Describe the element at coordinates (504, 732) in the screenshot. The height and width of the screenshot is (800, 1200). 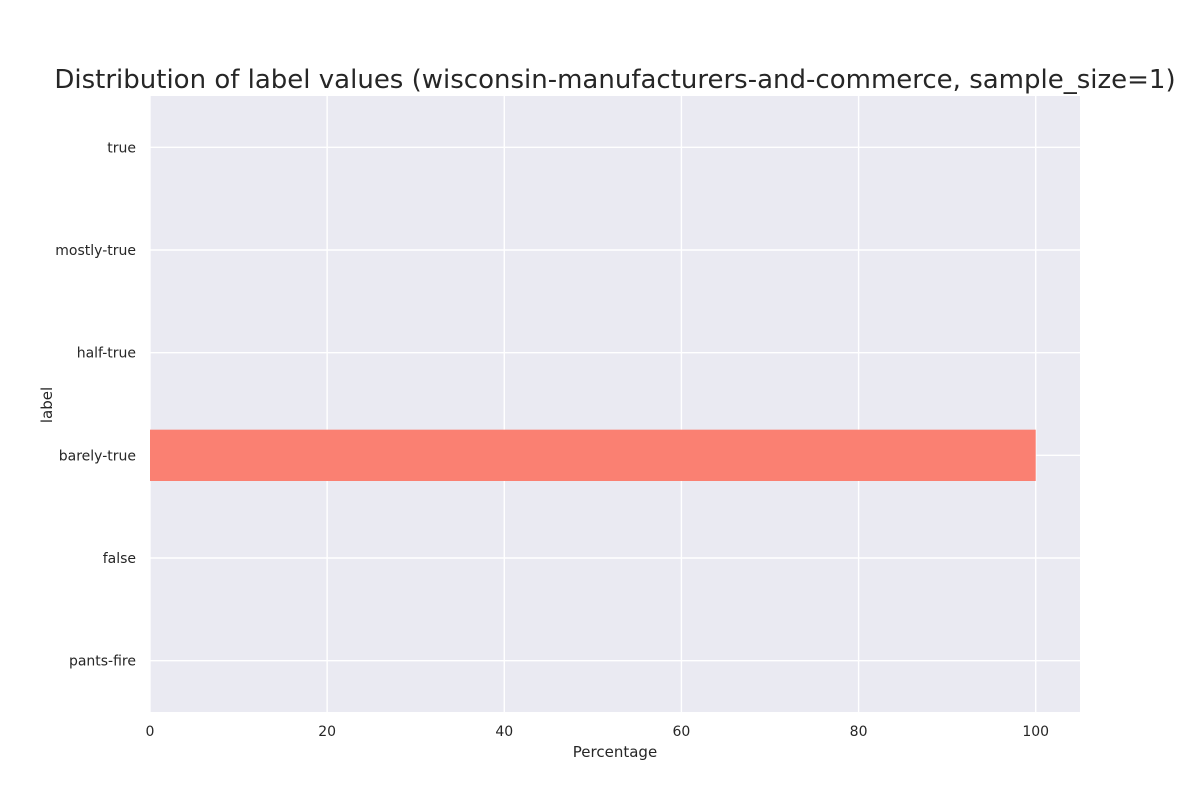
I see `x-tick-label: 40` at that location.